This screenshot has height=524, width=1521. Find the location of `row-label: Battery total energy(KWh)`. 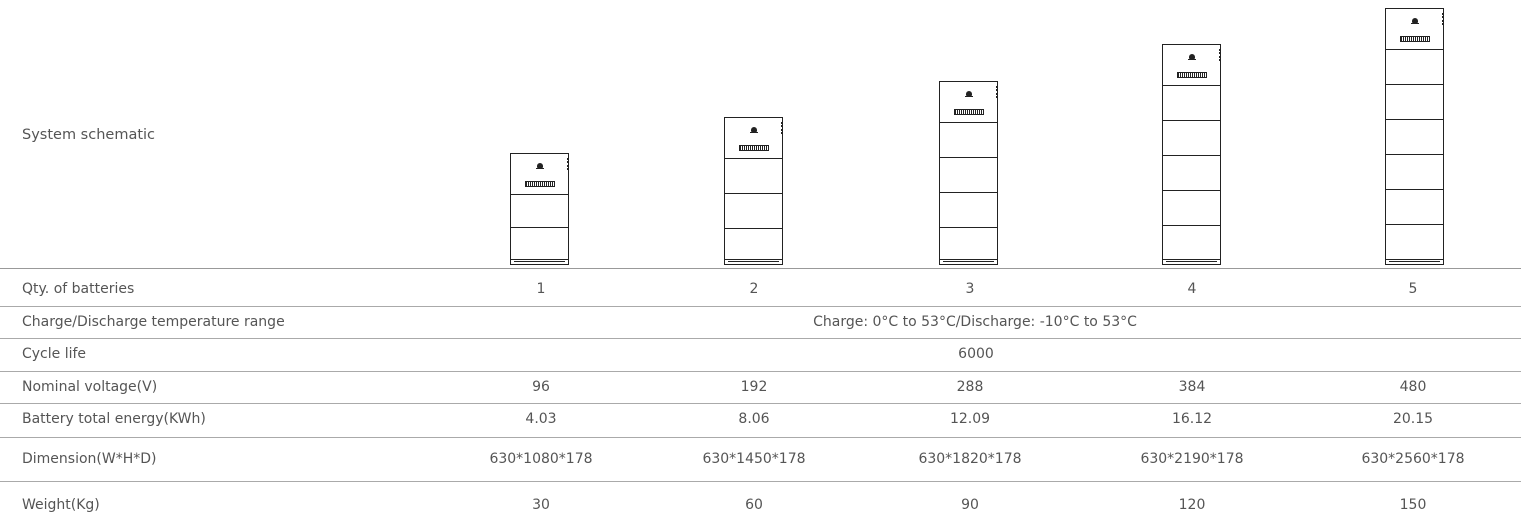

row-label: Battery total energy(KWh) is located at coordinates (114, 419).